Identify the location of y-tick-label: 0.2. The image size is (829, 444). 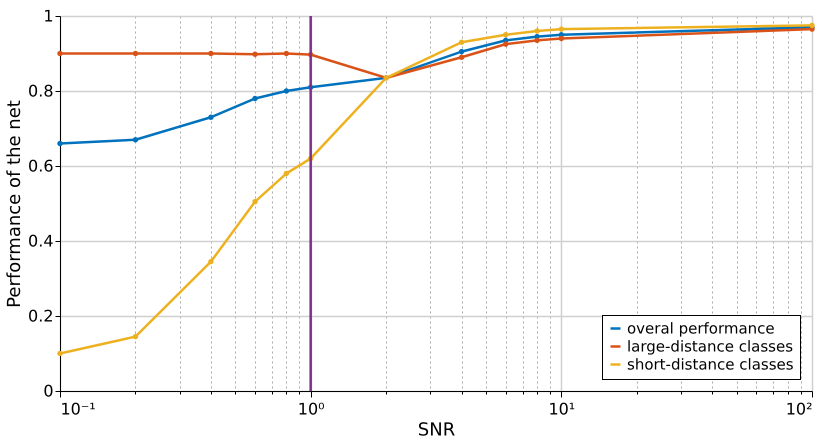
(41, 316).